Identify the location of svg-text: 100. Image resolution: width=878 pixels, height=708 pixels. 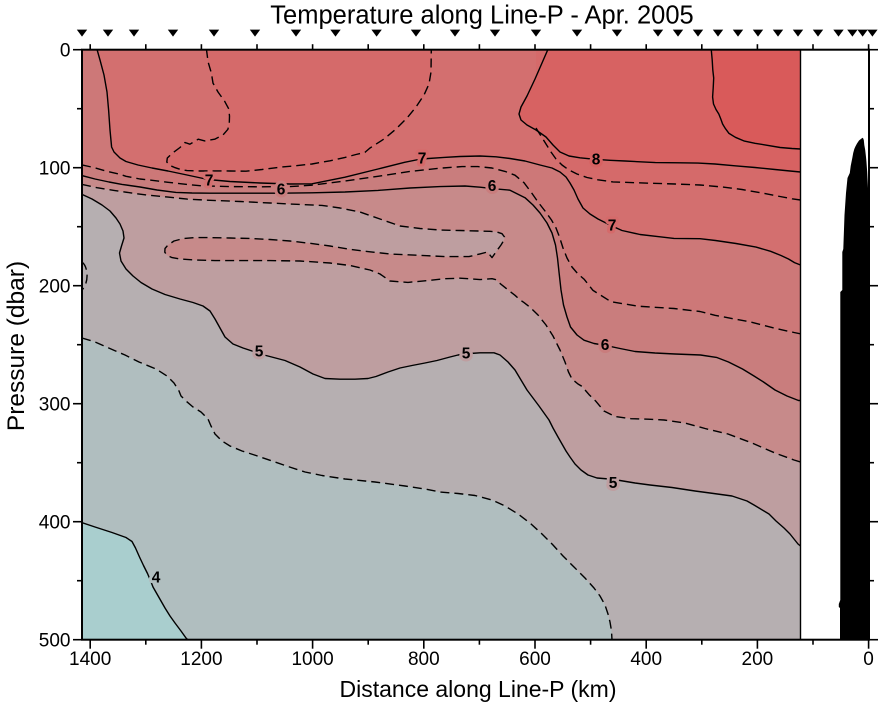
(55, 168).